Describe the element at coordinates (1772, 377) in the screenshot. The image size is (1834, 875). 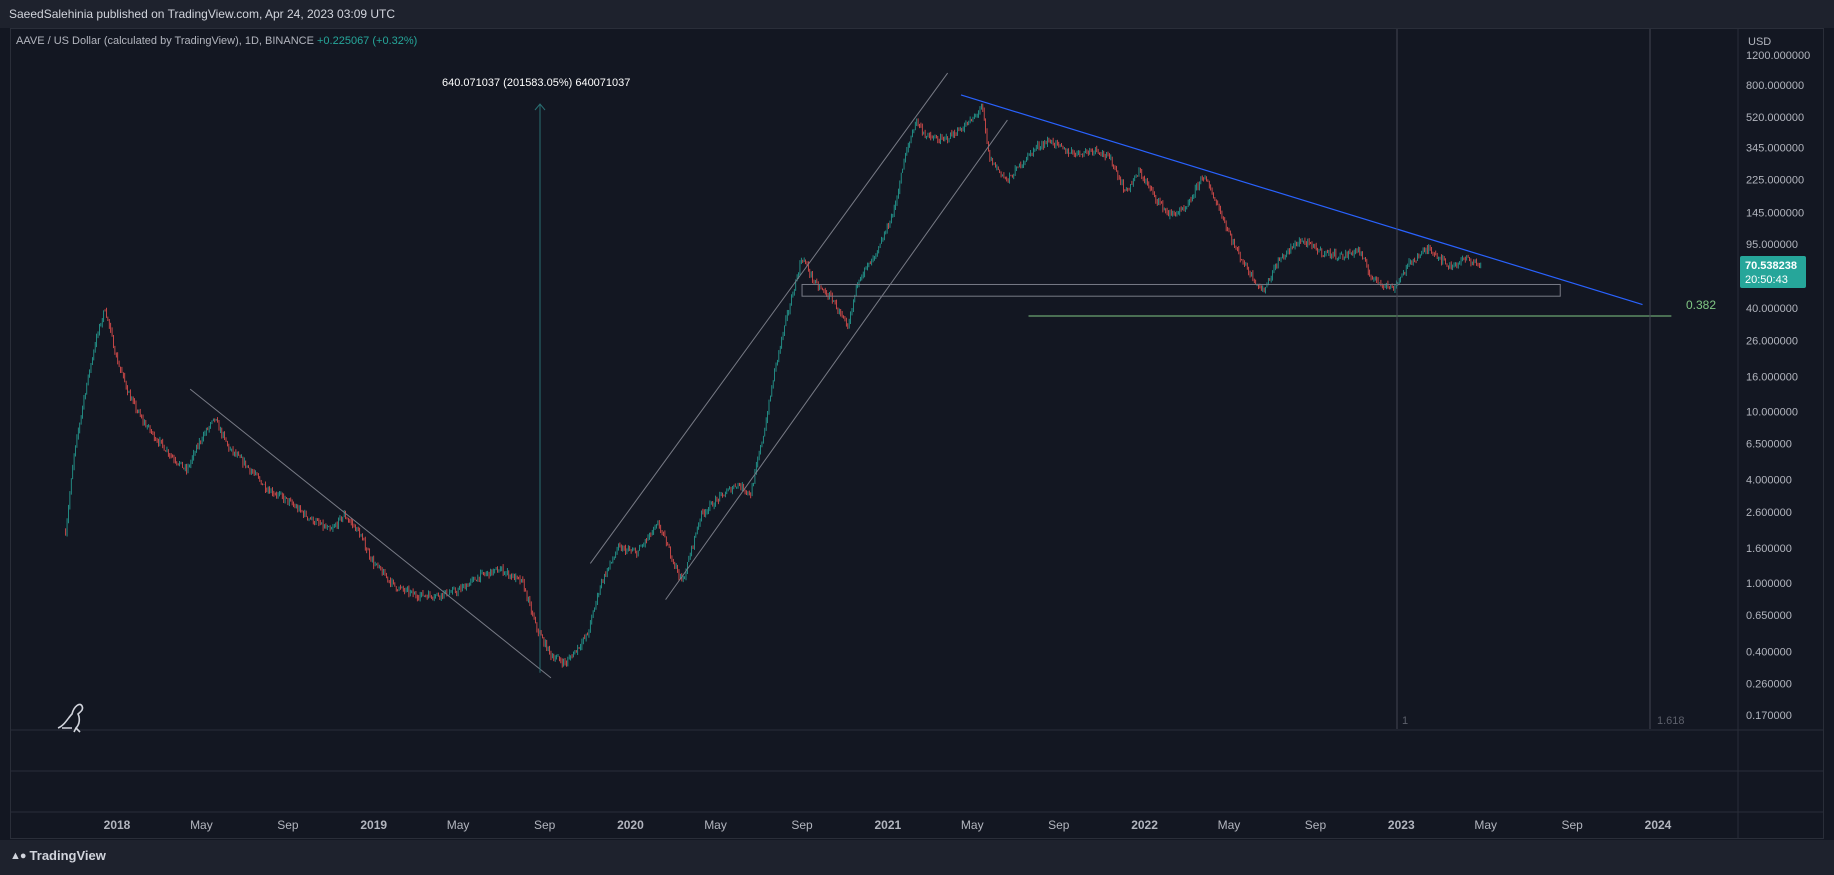
I see `price-tick-label: 16.000000` at that location.